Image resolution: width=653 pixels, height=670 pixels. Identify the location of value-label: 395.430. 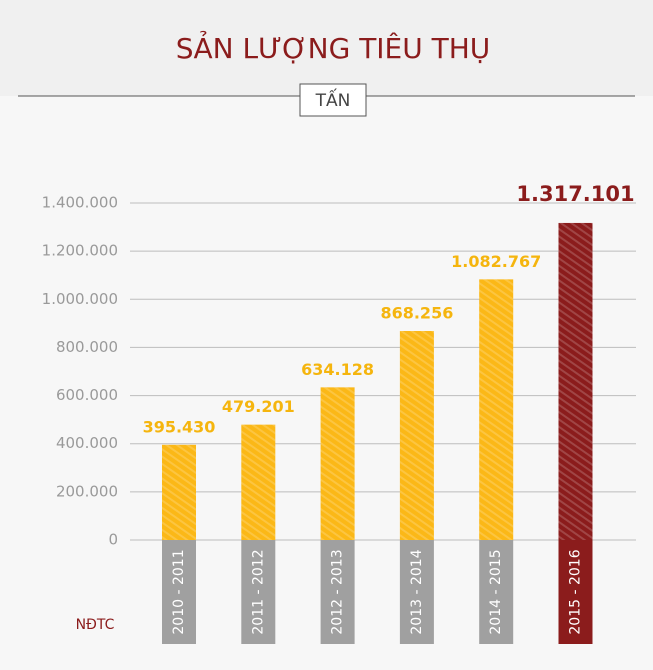
(179, 426).